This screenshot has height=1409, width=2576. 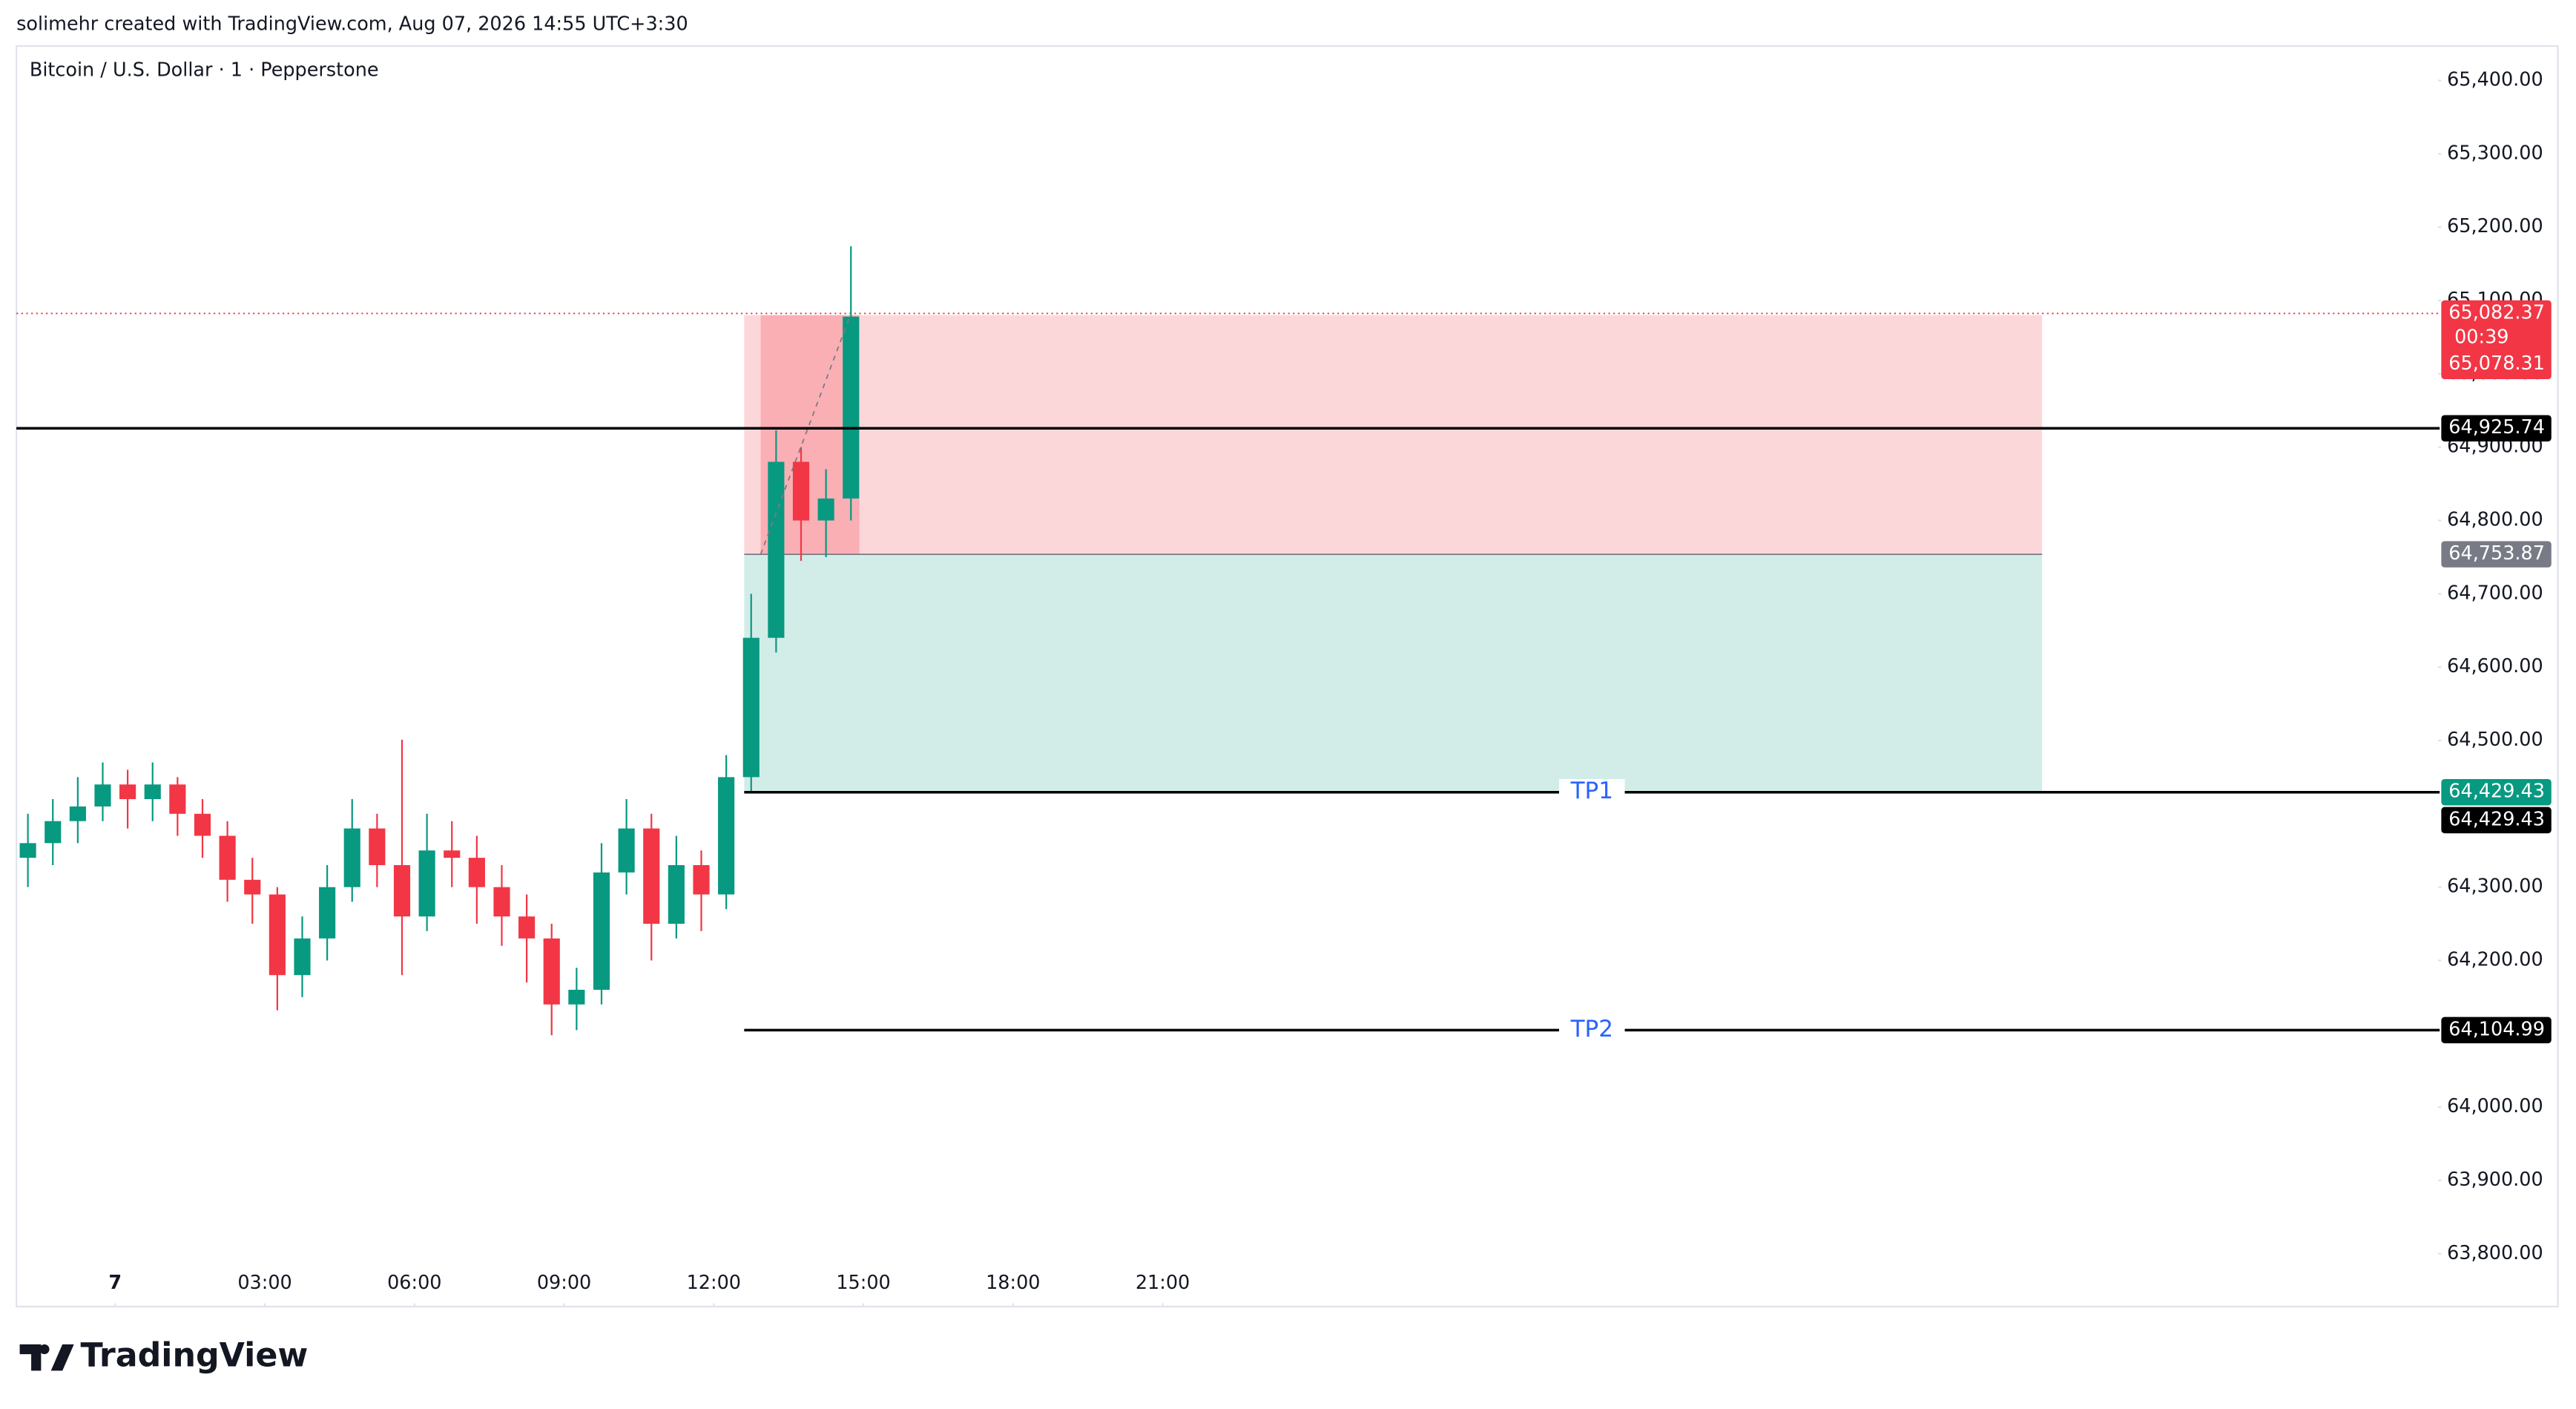 What do you see at coordinates (2495, 1180) in the screenshot?
I see `y-tick-label: 63,900.00` at bounding box center [2495, 1180].